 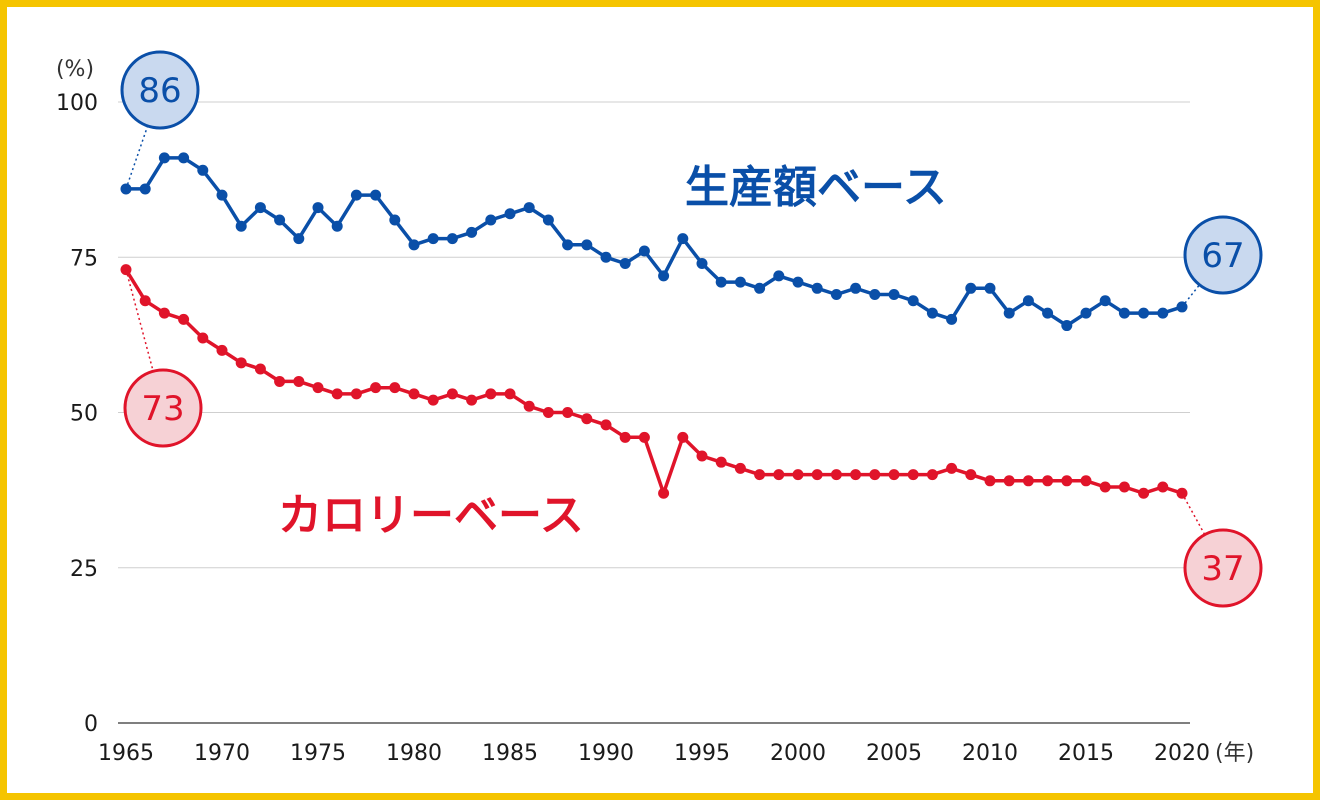 I want to click on data-point-0-2017, so click(x=1124, y=313).